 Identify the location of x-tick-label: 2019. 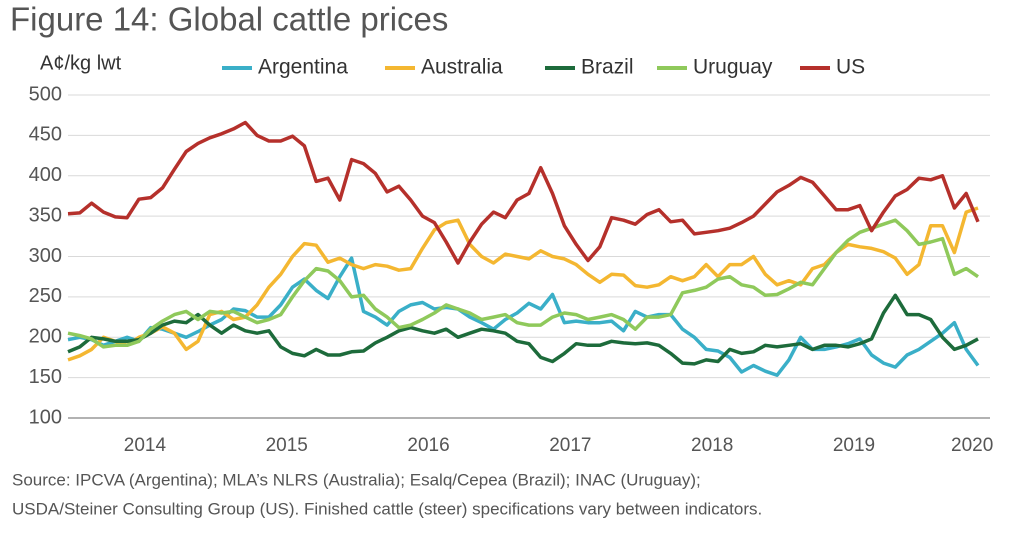
(854, 445).